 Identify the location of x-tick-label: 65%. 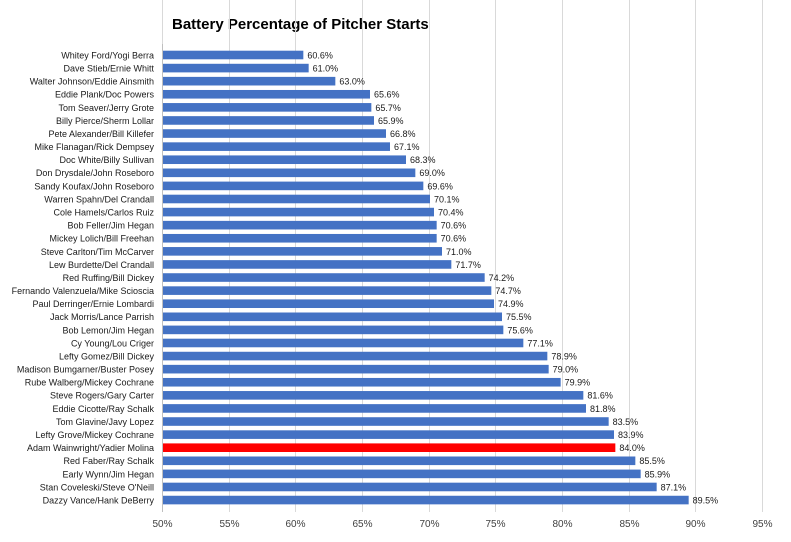
(362, 524).